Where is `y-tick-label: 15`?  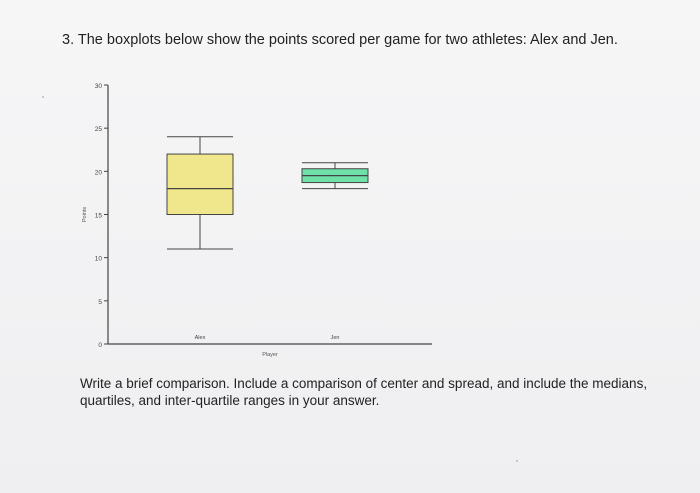 y-tick-label: 15 is located at coordinates (99, 216).